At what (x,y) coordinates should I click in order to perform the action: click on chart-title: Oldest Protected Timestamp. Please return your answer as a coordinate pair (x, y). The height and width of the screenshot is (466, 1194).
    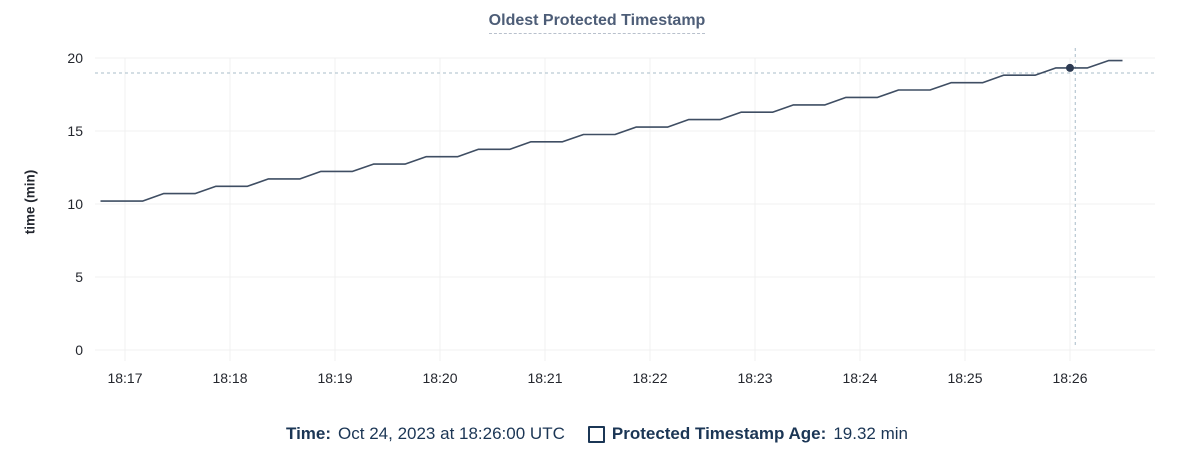
    Looking at the image, I should click on (597, 23).